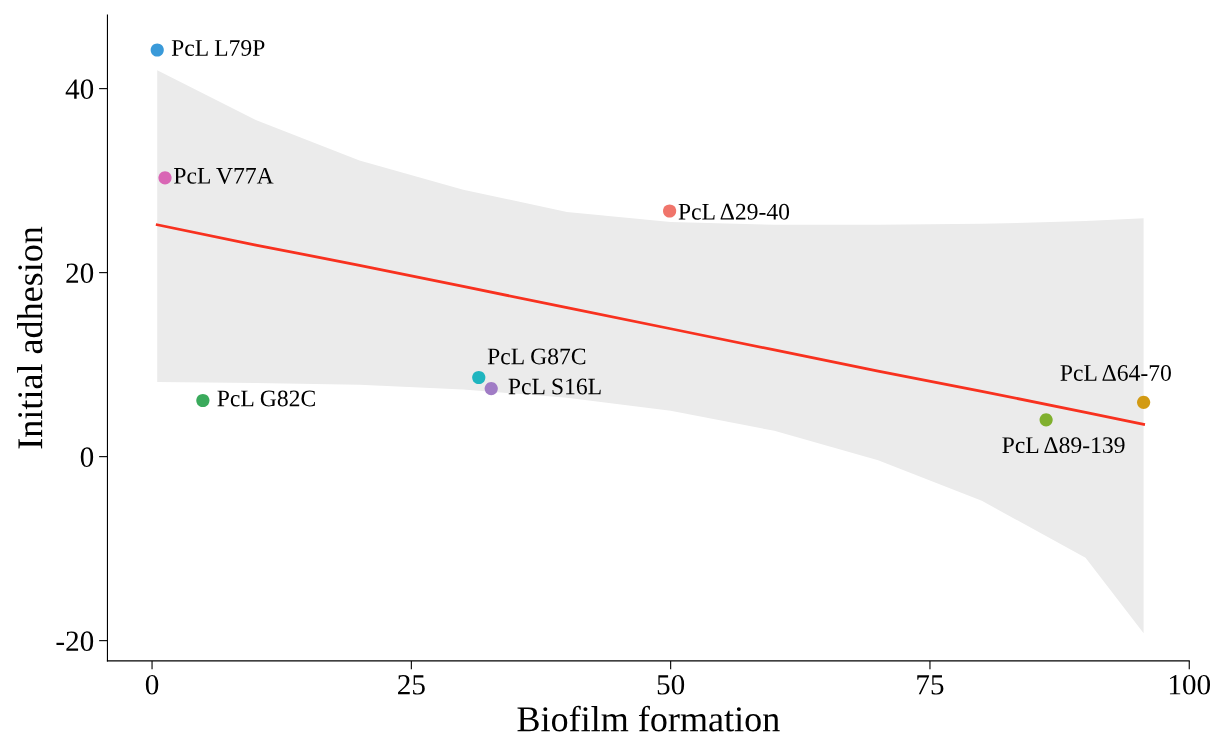 This screenshot has width=1221, height=751. What do you see at coordinates (930, 685) in the screenshot?
I see `x-tick-label: 75` at bounding box center [930, 685].